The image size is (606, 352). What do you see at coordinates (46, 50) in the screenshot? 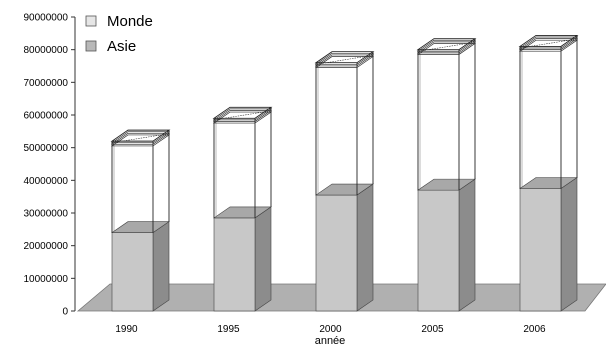
I see `y-tick-label: 80000000` at bounding box center [46, 50].